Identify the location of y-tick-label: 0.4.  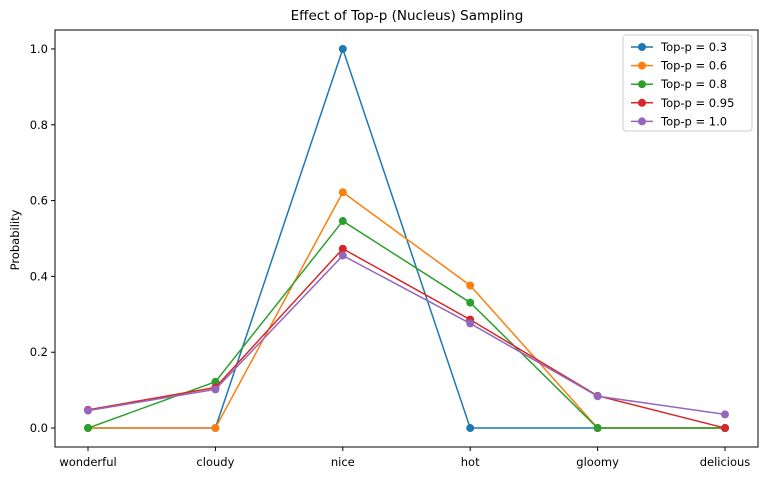
(39, 276).